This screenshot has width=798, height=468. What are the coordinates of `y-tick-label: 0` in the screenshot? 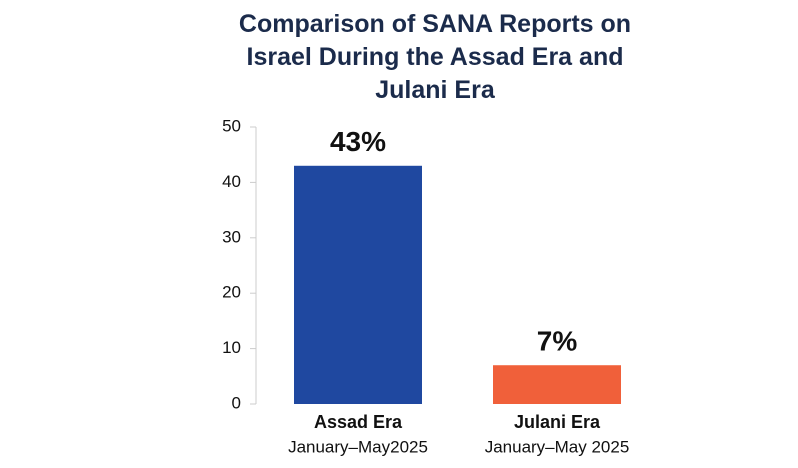 It's located at (236, 402).